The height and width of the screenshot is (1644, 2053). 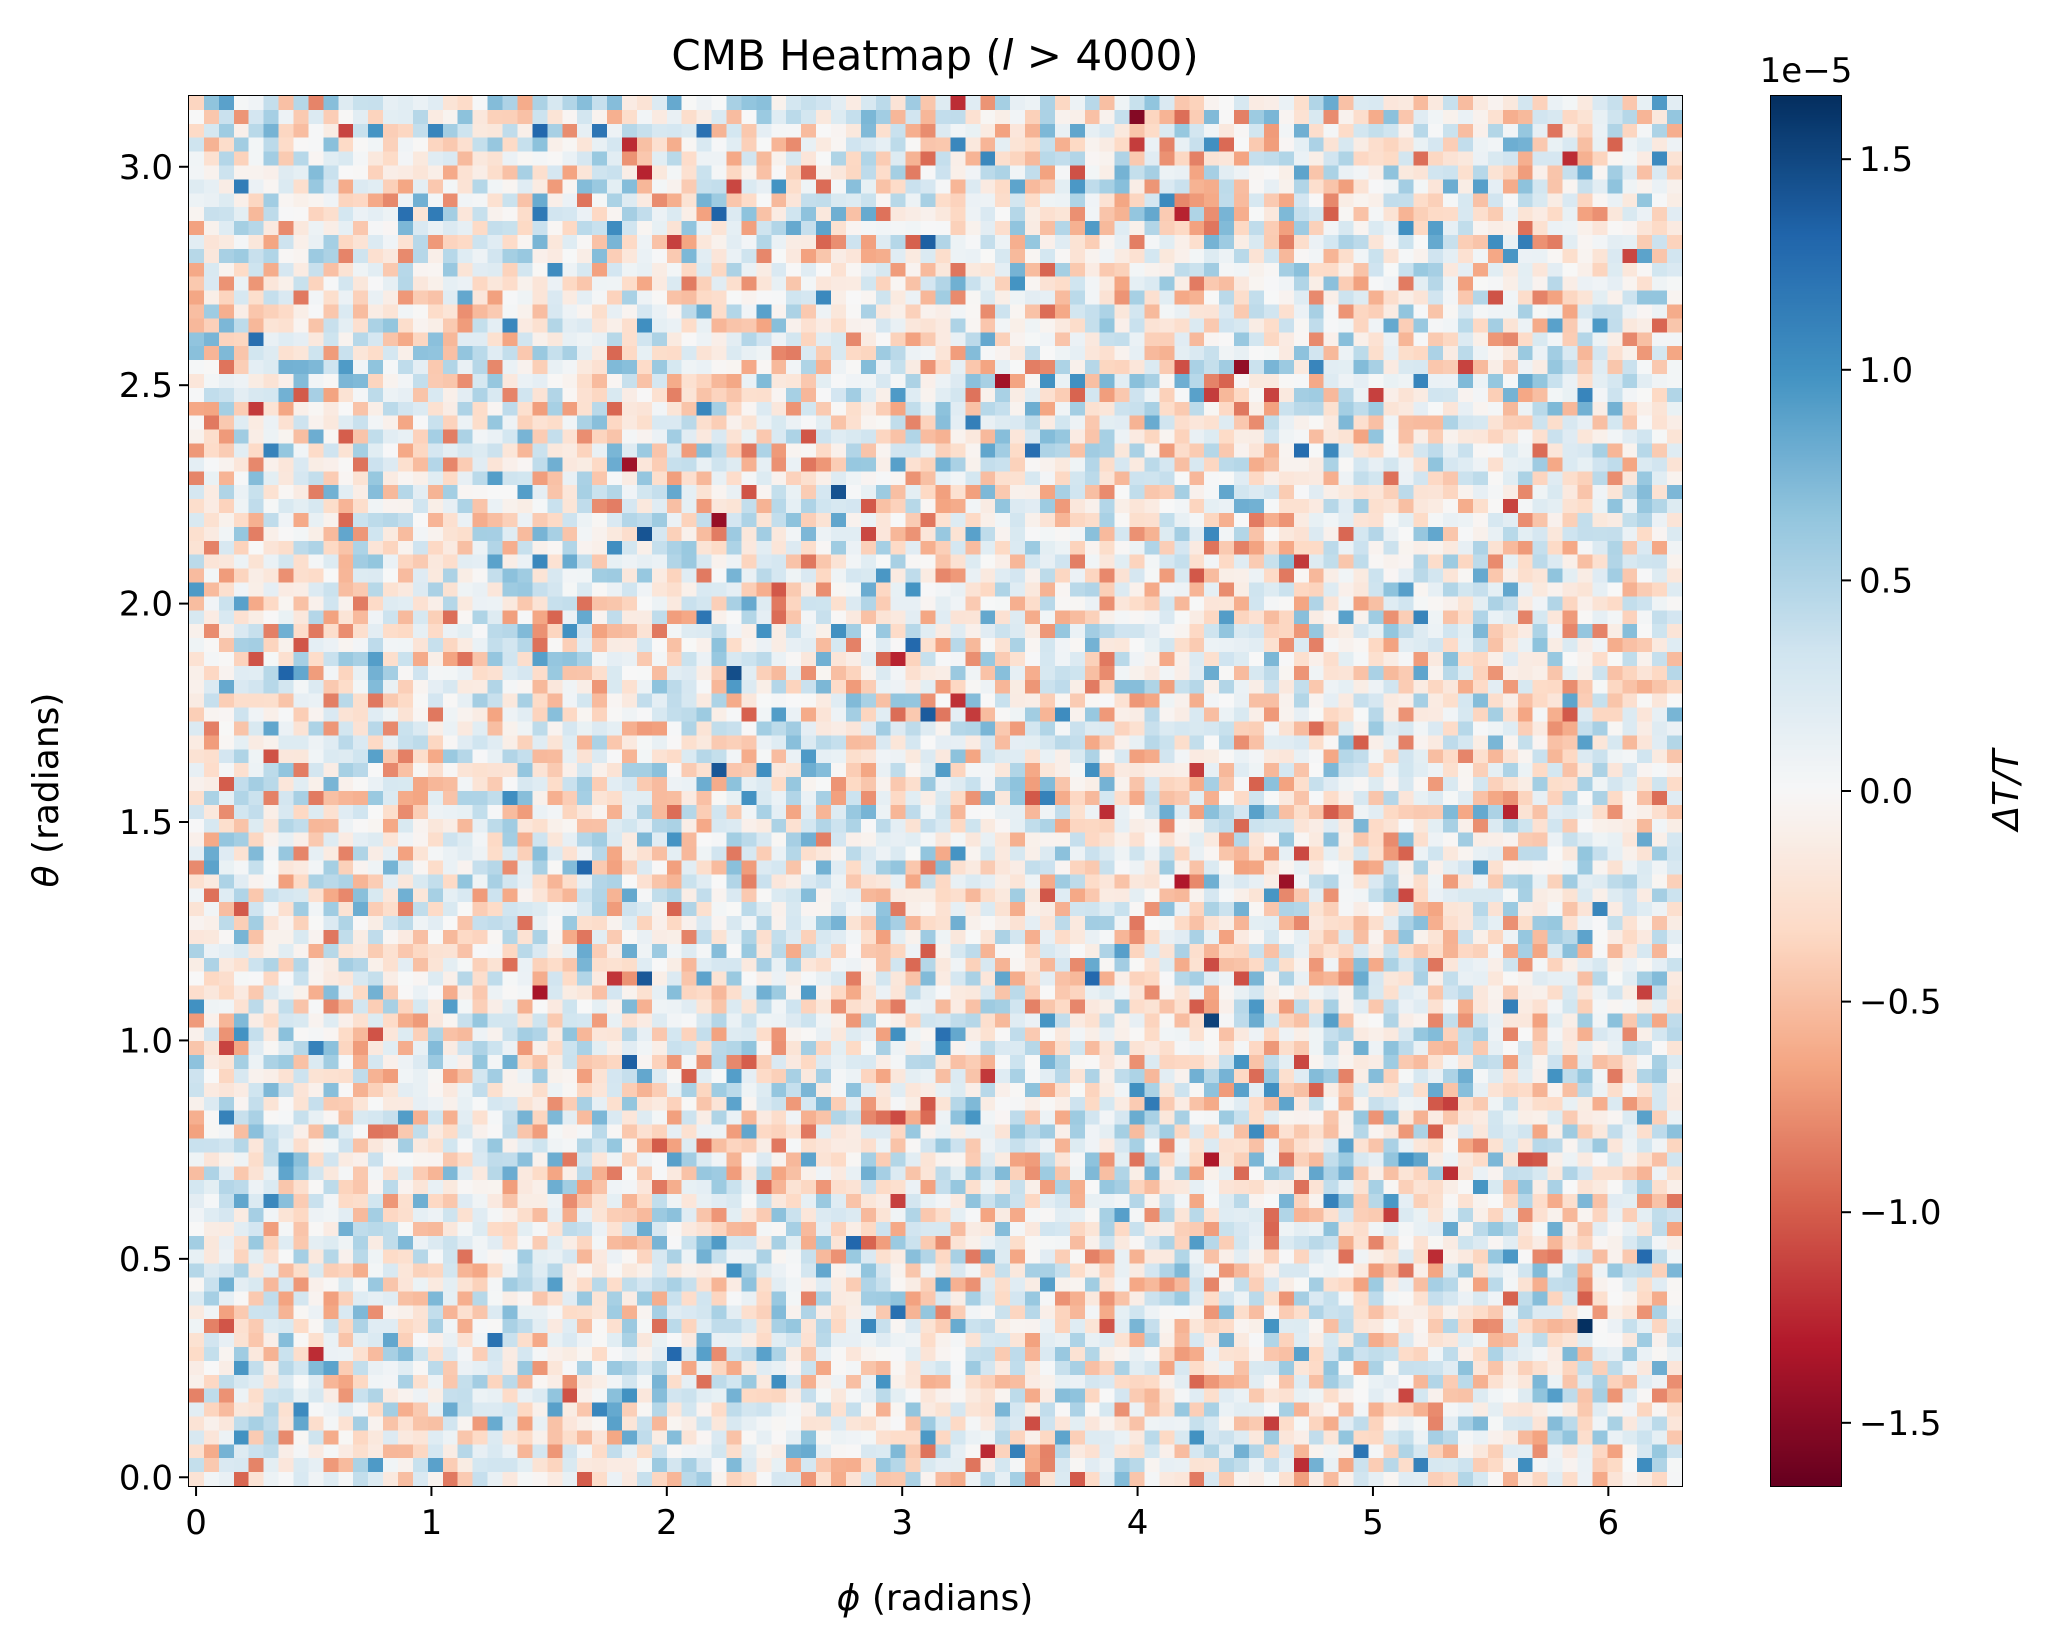 I want to click on colorbar-tick-label: 0.0, so click(x=1886, y=792).